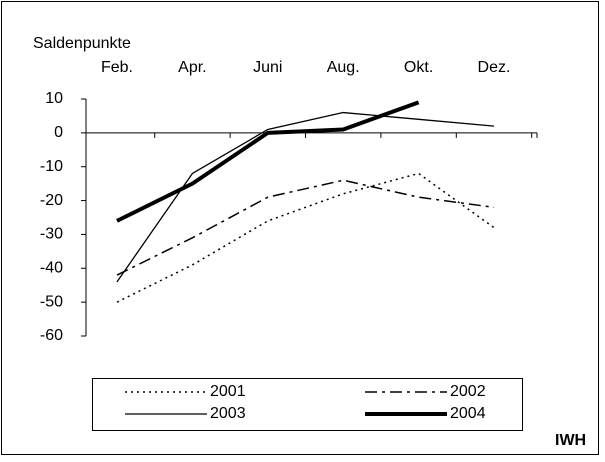 This screenshot has height=462, width=605. Describe the element at coordinates (468, 391) in the screenshot. I see `legend-label: 2002` at that location.